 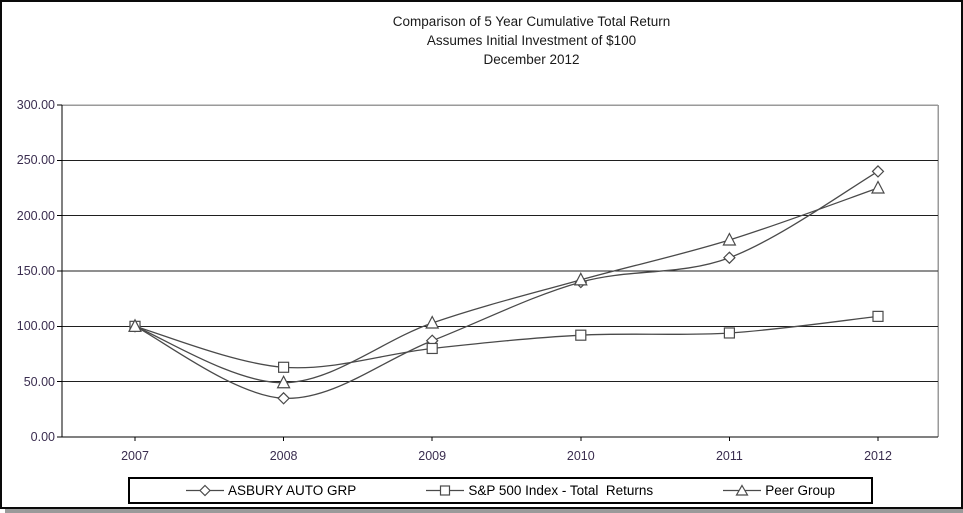 I want to click on y-tick-label: 0.00, so click(x=42, y=437).